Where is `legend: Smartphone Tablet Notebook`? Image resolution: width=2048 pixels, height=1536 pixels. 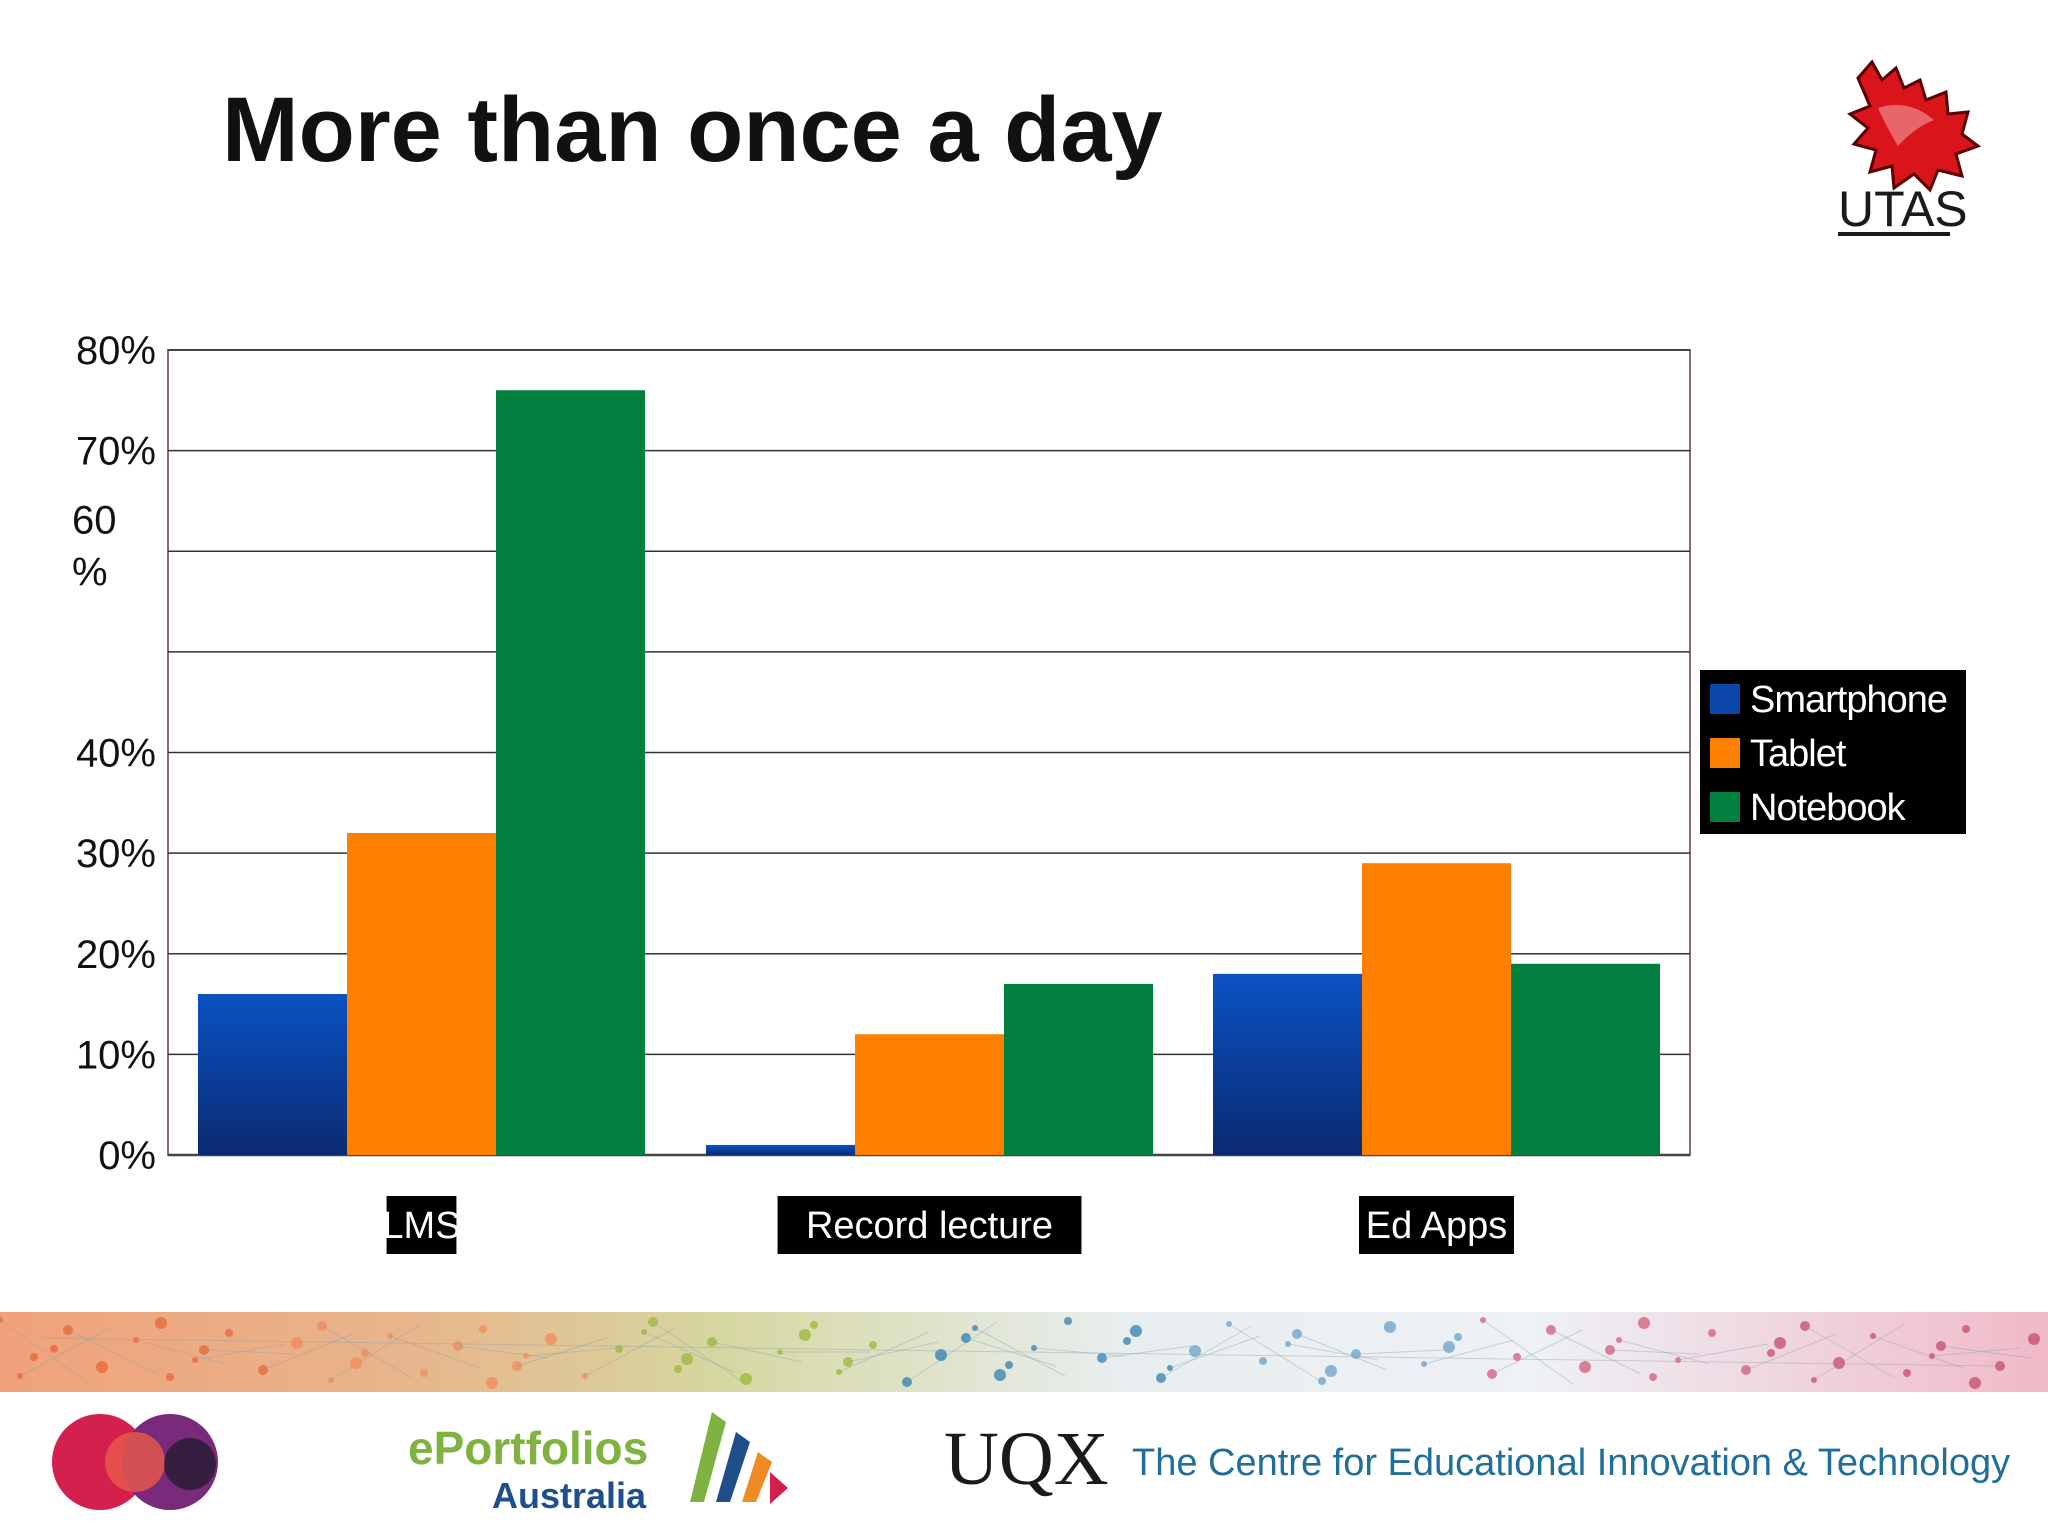 legend: Smartphone Tablet Notebook is located at coordinates (1833, 752).